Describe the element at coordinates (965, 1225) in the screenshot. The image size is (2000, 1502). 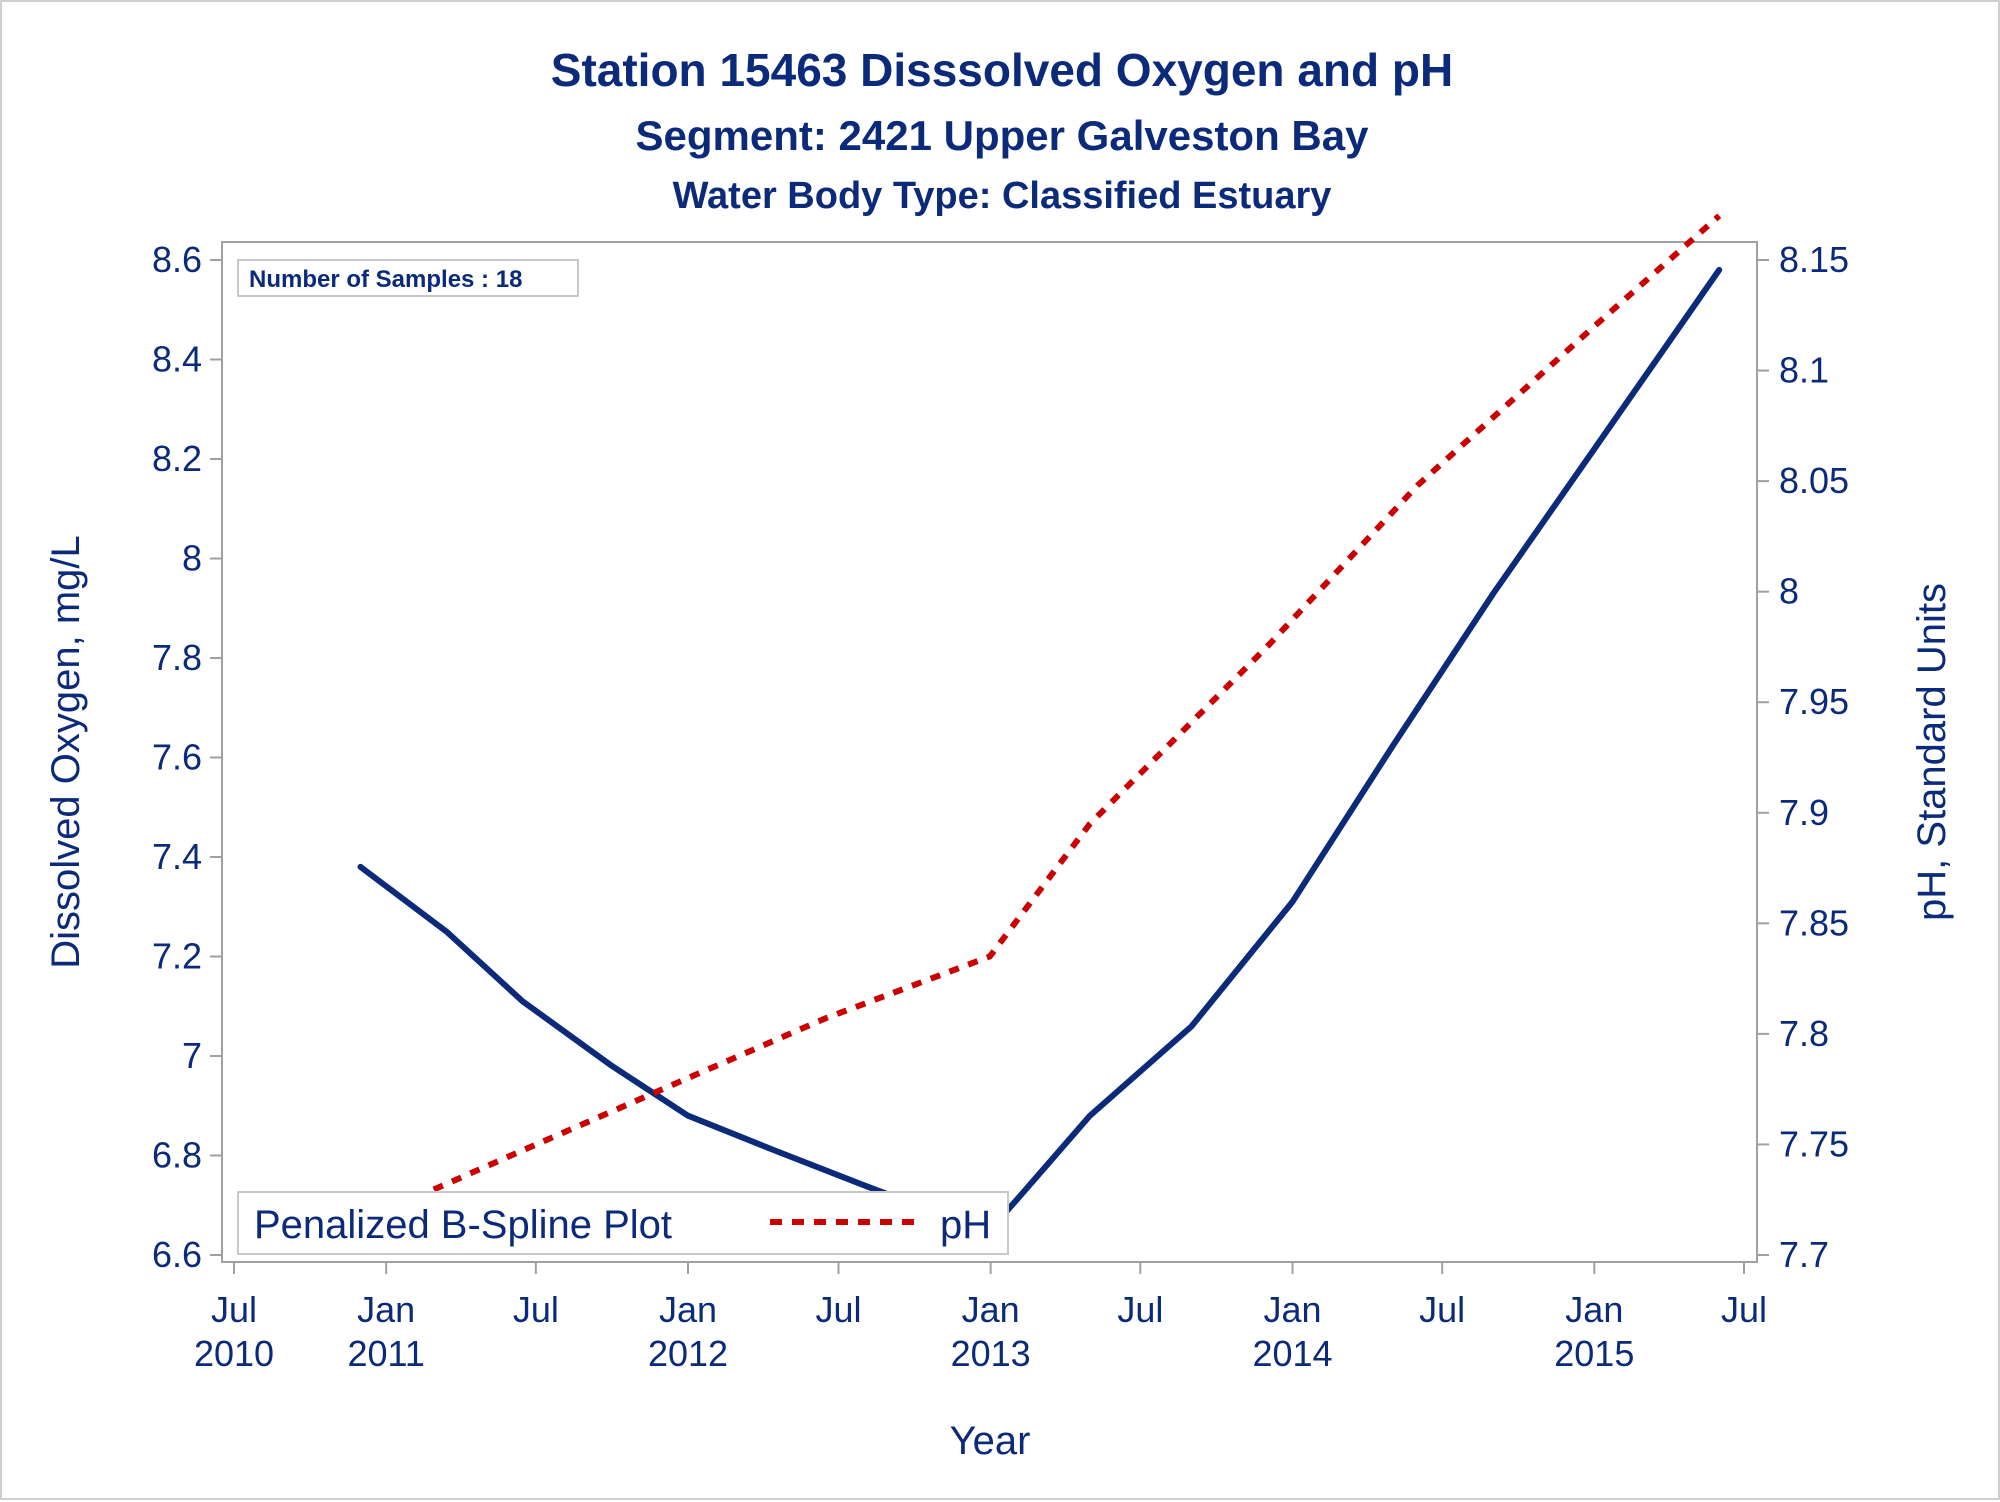
I see `legend-ph-label: pH` at that location.